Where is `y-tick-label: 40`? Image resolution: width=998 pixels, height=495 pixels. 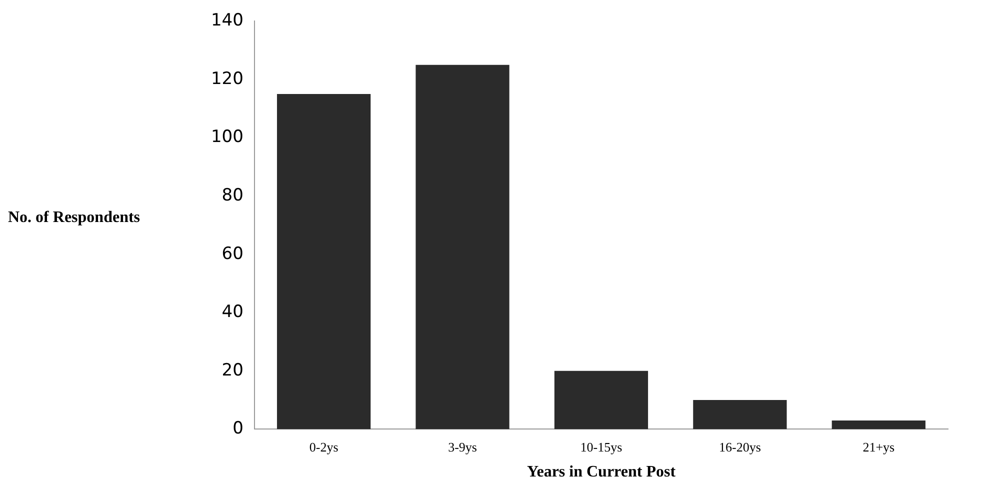 y-tick-label: 40 is located at coordinates (233, 312).